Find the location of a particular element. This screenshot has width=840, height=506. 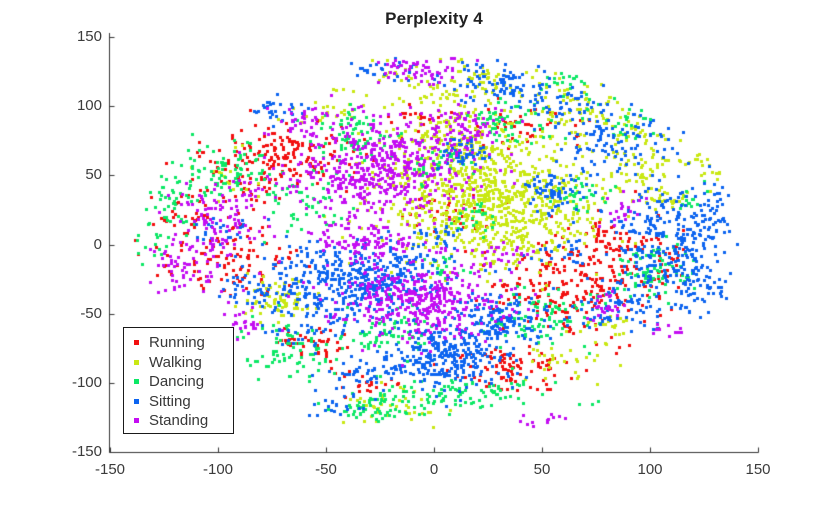

x-tick-label: 50 is located at coordinates (542, 469).